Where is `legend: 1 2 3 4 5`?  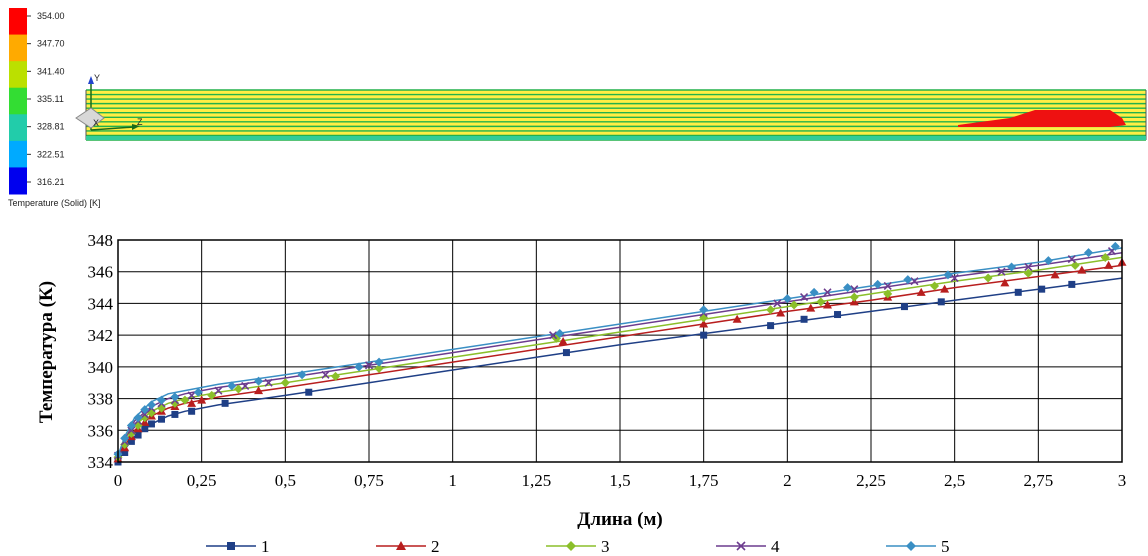
legend: 1 2 3 4 5 is located at coordinates (578, 546).